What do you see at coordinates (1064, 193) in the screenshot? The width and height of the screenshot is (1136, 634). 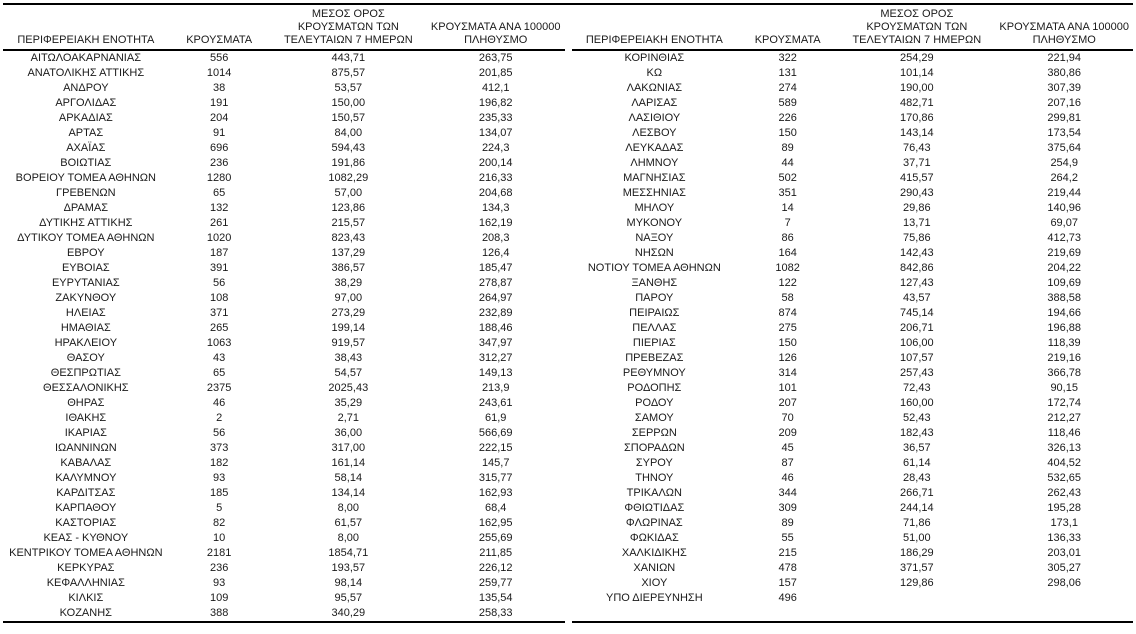 I see `per100k-cell: 219,44` at bounding box center [1064, 193].